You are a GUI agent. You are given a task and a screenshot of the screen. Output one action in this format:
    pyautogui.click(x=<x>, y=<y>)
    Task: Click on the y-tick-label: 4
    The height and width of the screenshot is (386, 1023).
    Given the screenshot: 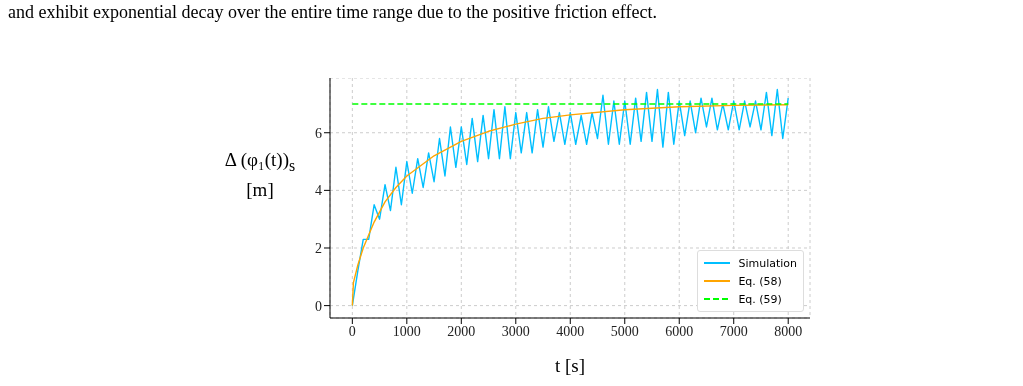 What is the action you would take?
    pyautogui.click(x=318, y=191)
    